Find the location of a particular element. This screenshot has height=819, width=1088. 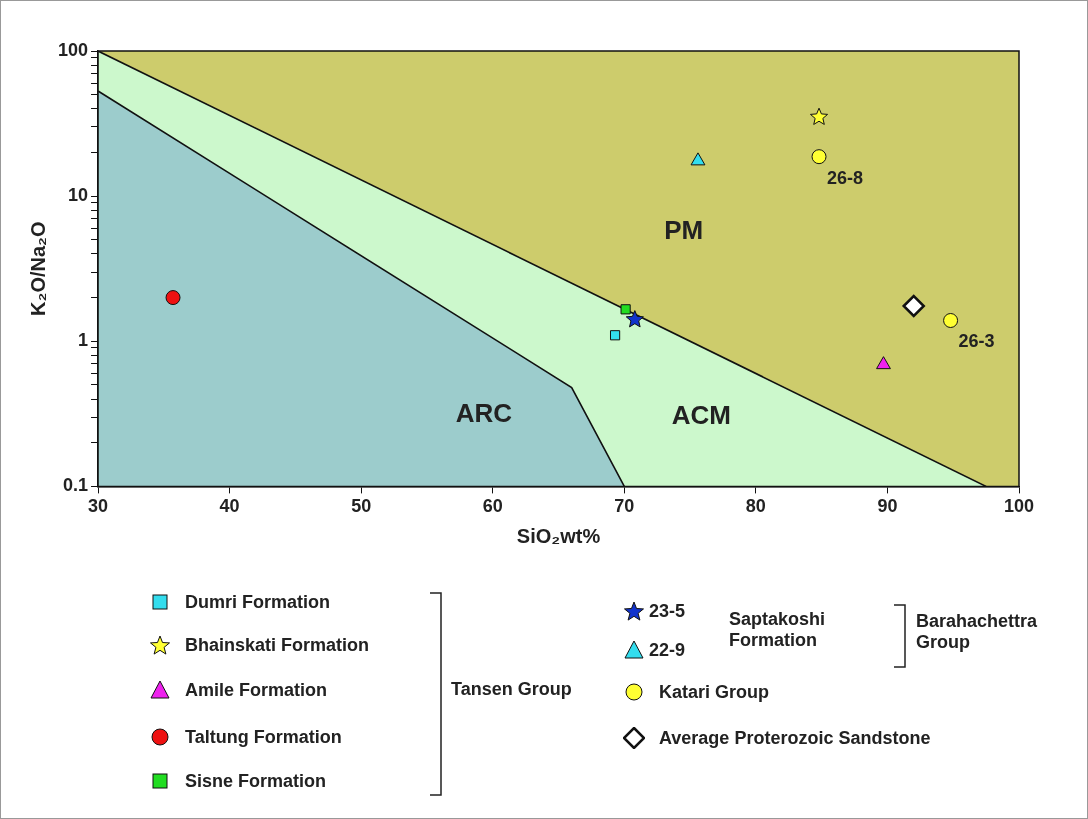

annotation: PM is located at coordinates (684, 229).